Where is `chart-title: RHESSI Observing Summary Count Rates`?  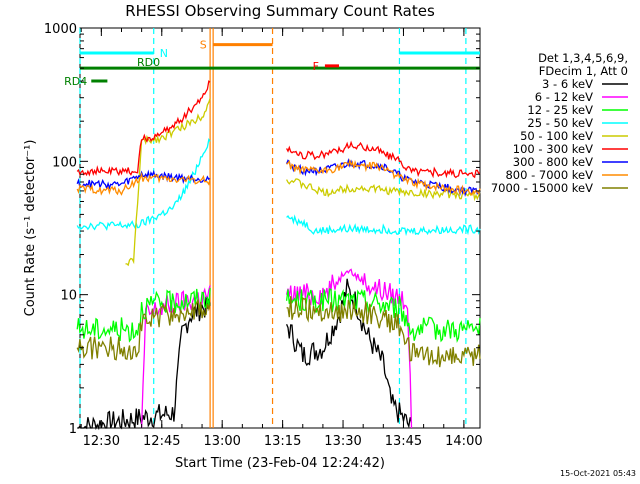
chart-title: RHESSI Observing Summary Count Rates is located at coordinates (280, 11).